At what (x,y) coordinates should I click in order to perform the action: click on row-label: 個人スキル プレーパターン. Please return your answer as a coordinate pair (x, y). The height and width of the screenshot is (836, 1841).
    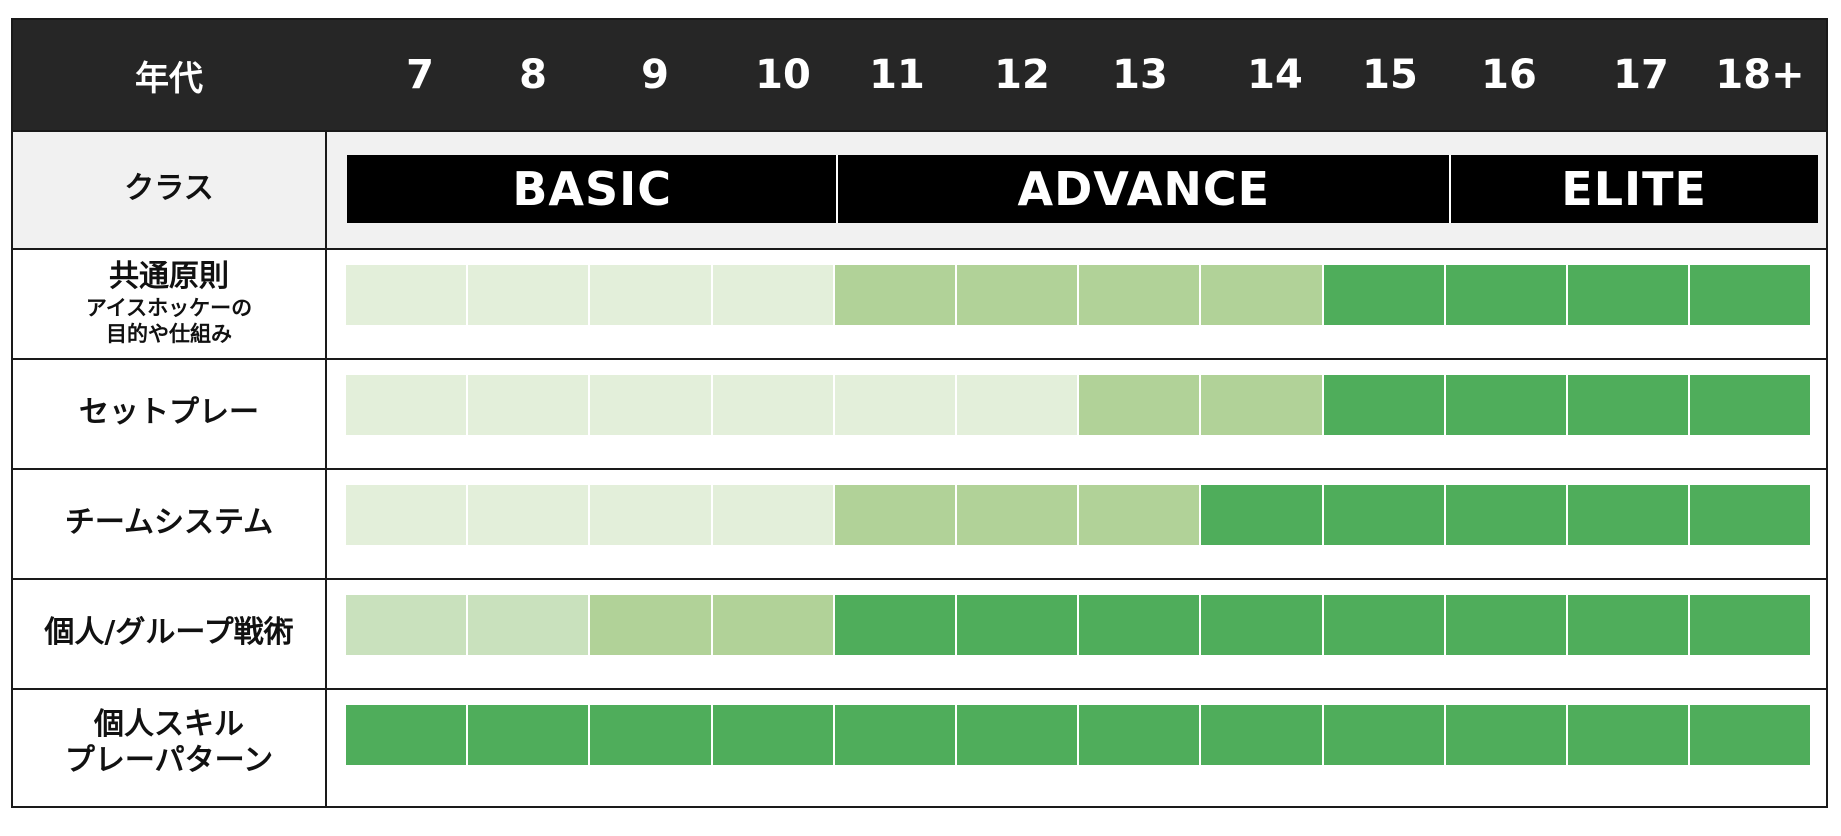
    Looking at the image, I should click on (169, 743).